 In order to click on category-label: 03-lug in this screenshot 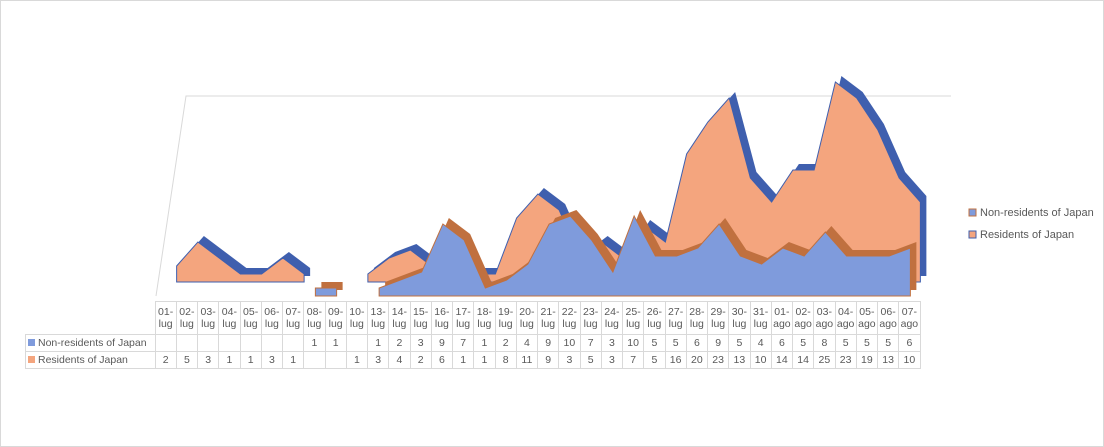, I will do `click(208, 318)`.